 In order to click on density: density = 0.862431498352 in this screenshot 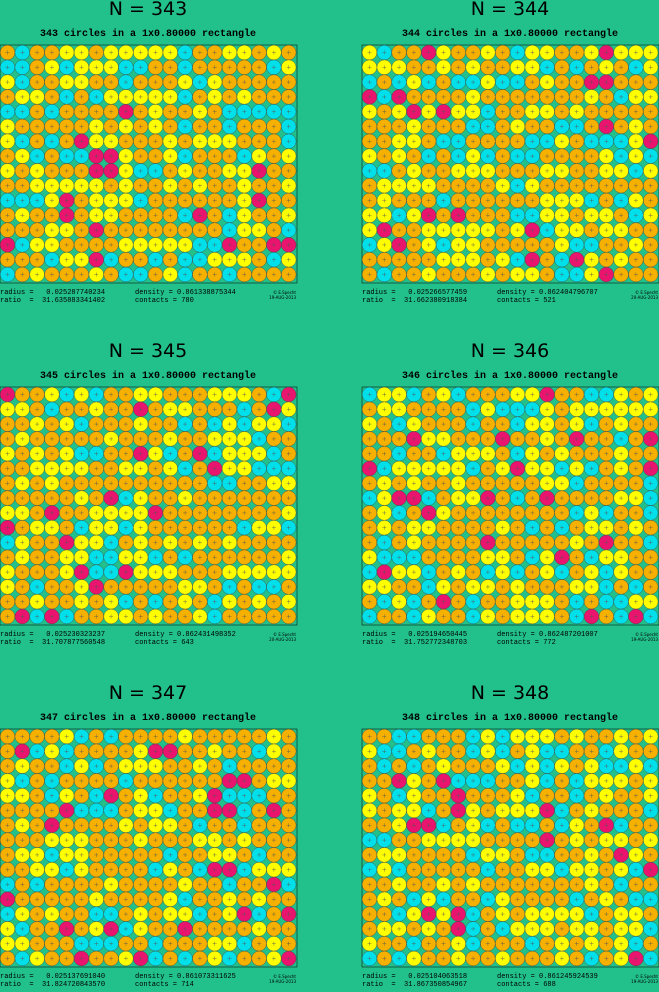, I will do `click(185, 635)`.